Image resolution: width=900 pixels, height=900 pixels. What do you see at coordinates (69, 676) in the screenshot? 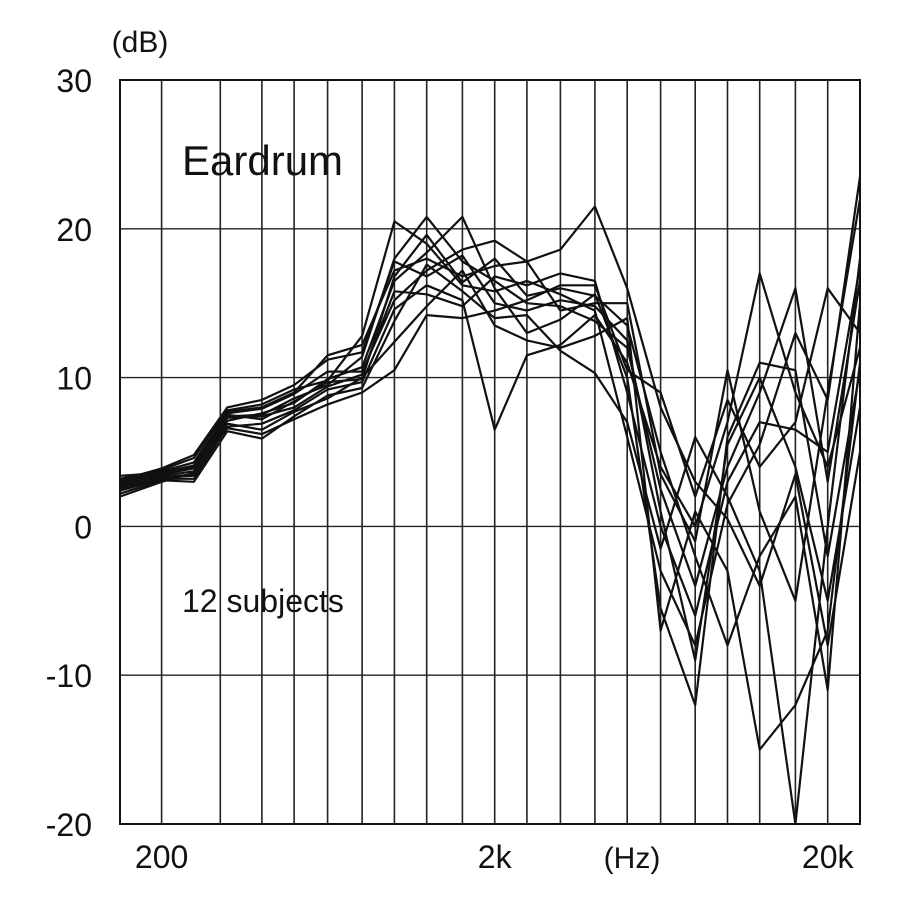
I see `y-tick-label: -10` at bounding box center [69, 676].